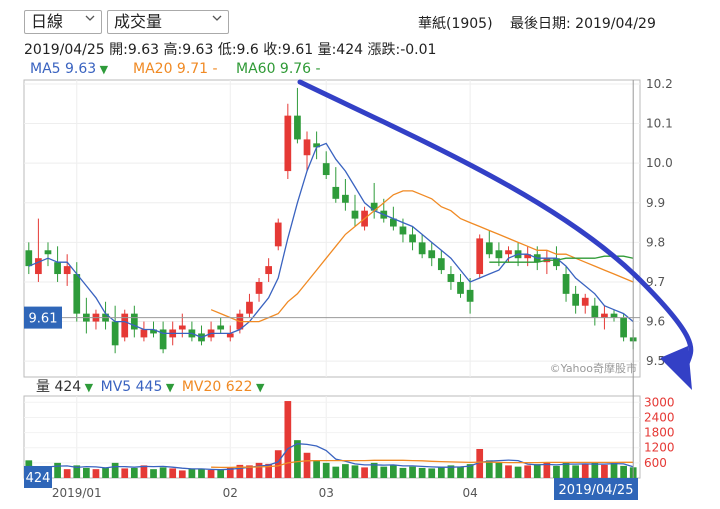  What do you see at coordinates (422, 464) in the screenshot?
I see `mv20-line` at bounding box center [422, 464].